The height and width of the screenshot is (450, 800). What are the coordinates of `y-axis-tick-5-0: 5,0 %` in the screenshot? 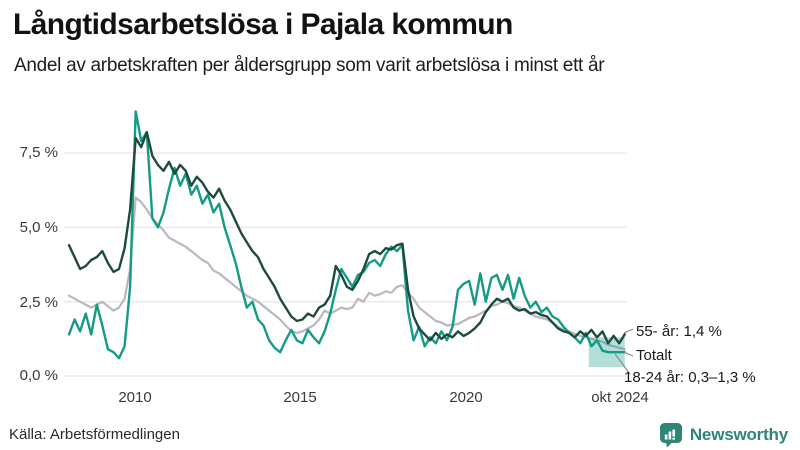 It's located at (38, 227).